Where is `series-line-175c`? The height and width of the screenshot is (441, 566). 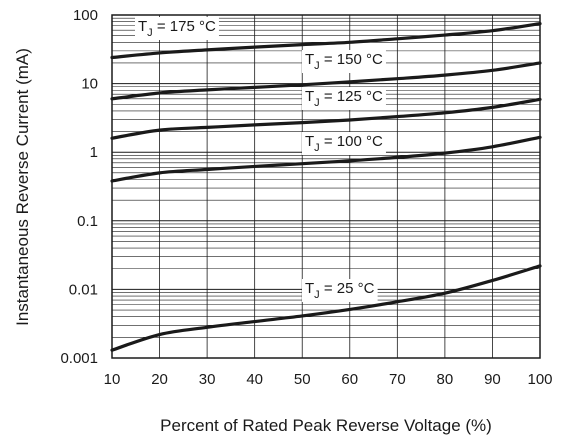 series-line-175c is located at coordinates (326, 40).